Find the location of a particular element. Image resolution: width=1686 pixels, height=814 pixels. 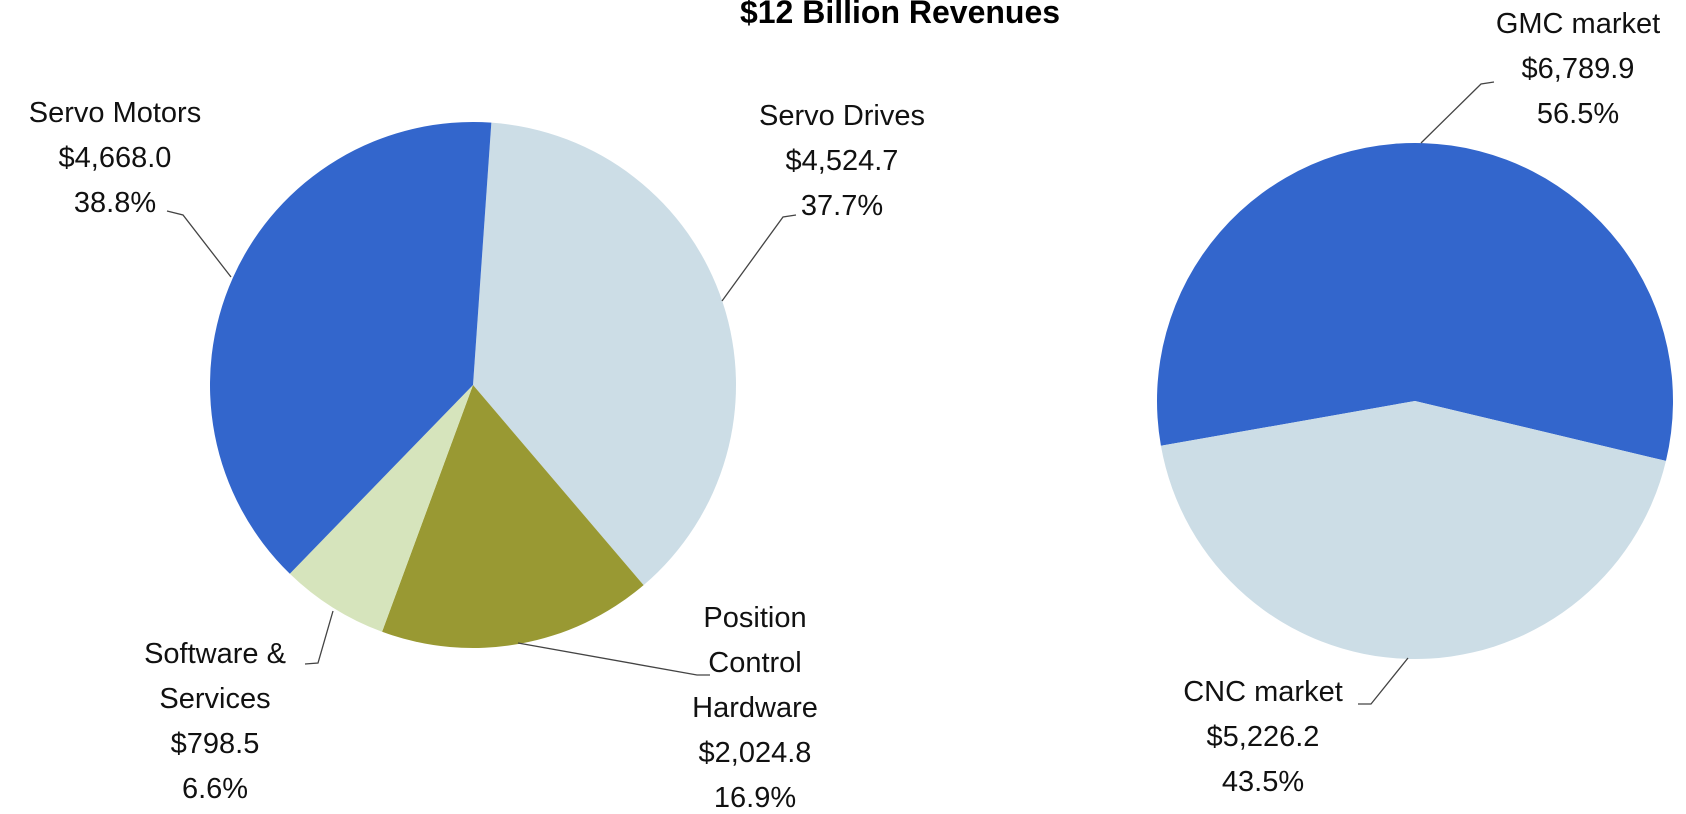

category-label: Position Control Hardware is located at coordinates (755, 663).